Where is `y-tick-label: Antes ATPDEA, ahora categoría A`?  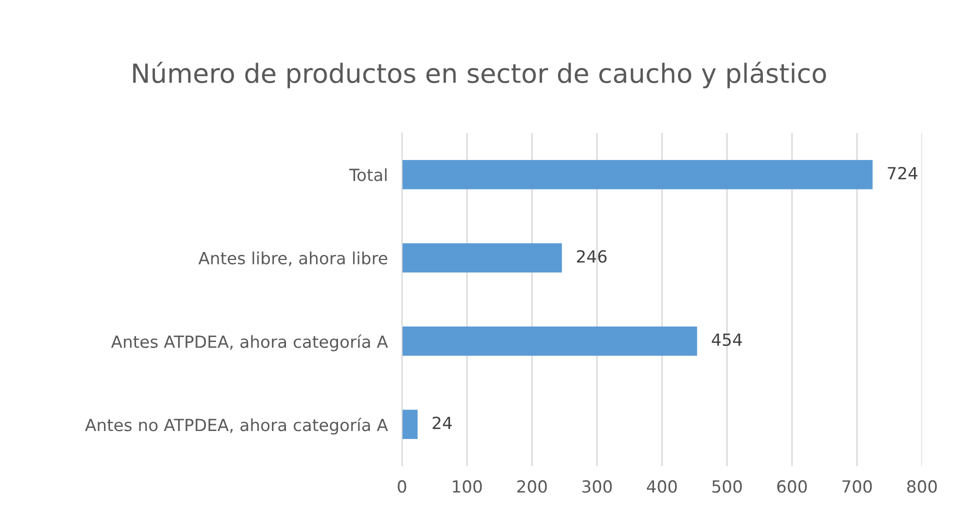 y-tick-label: Antes ATPDEA, ahora categoría A is located at coordinates (249, 343).